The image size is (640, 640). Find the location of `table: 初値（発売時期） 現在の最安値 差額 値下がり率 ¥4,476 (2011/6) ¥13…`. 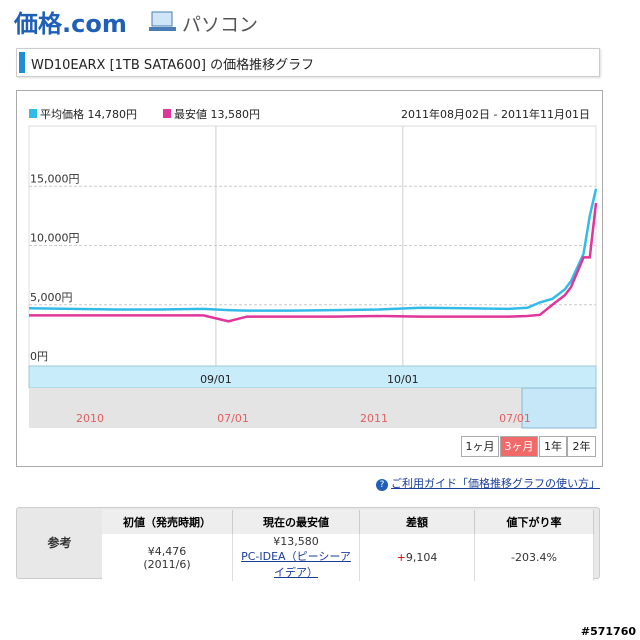

table: 初値（発売時期） 現在の最安値 差額 値下がり率 ¥4,476 (2011/6) ¥13… is located at coordinates (348, 545).